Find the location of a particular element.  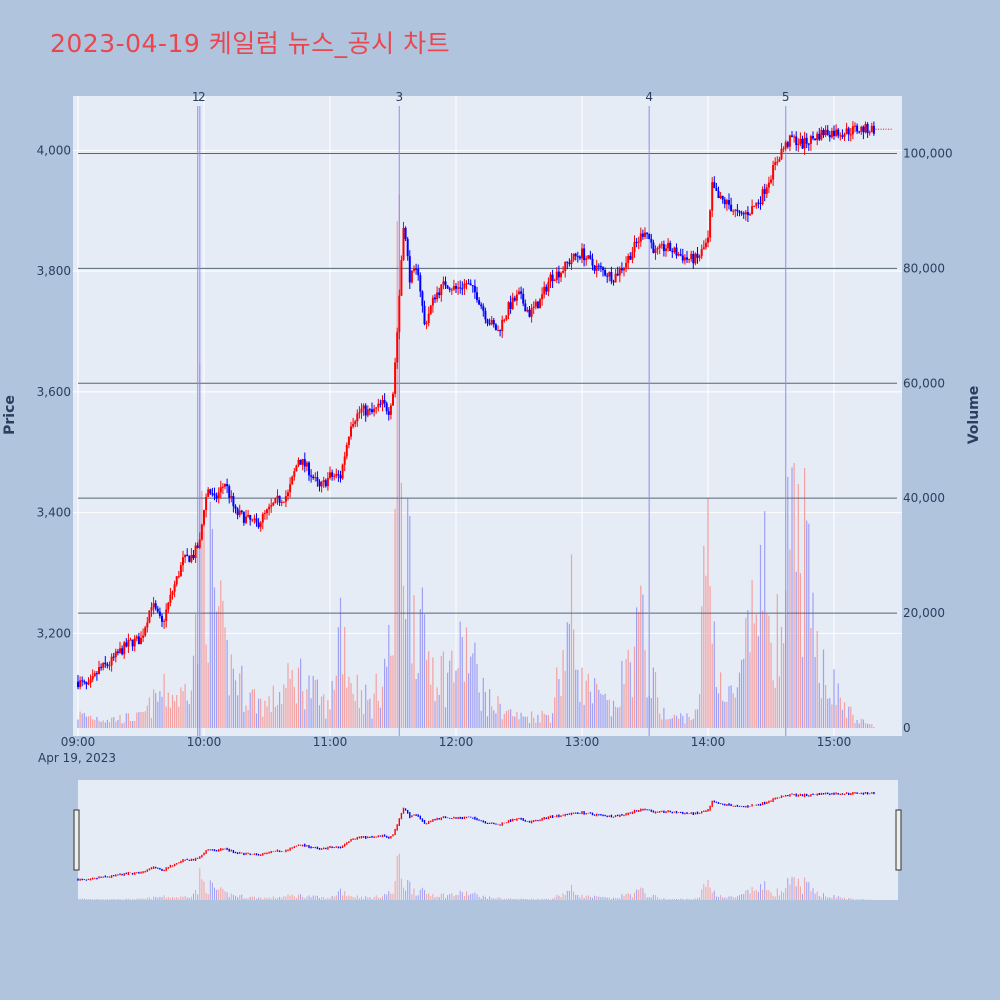

range-slider-handle-right is located at coordinates (898, 840).